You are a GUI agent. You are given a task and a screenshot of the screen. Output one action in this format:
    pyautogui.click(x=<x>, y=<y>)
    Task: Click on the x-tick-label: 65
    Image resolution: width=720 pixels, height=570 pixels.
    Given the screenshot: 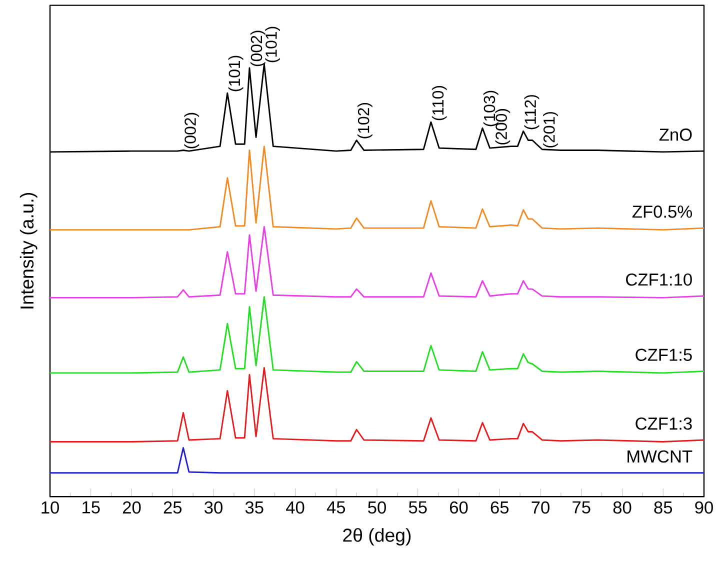 What is the action you would take?
    pyautogui.click(x=499, y=507)
    